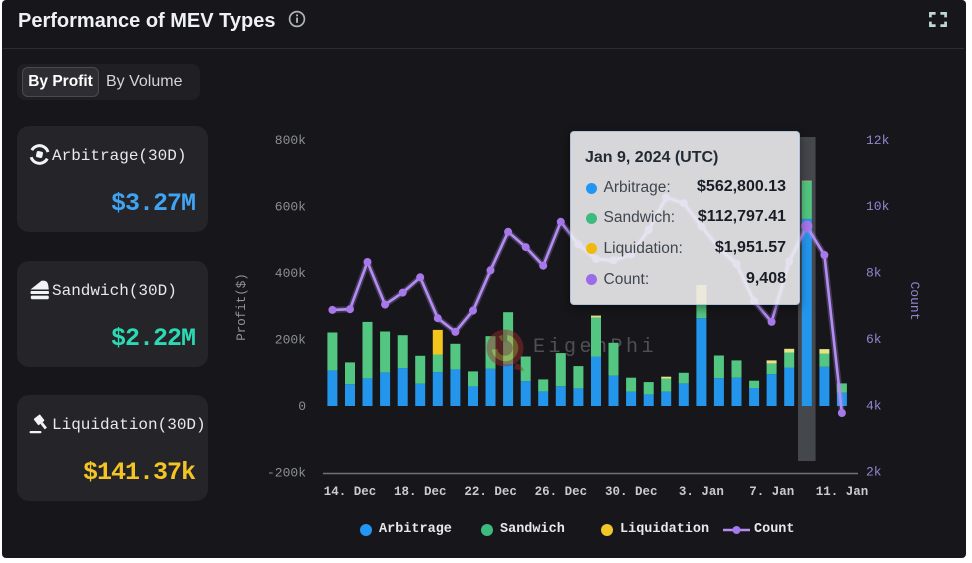 The height and width of the screenshot is (563, 972). What do you see at coordinates (242, 307) in the screenshot?
I see `svg-text: Profit($)` at bounding box center [242, 307].